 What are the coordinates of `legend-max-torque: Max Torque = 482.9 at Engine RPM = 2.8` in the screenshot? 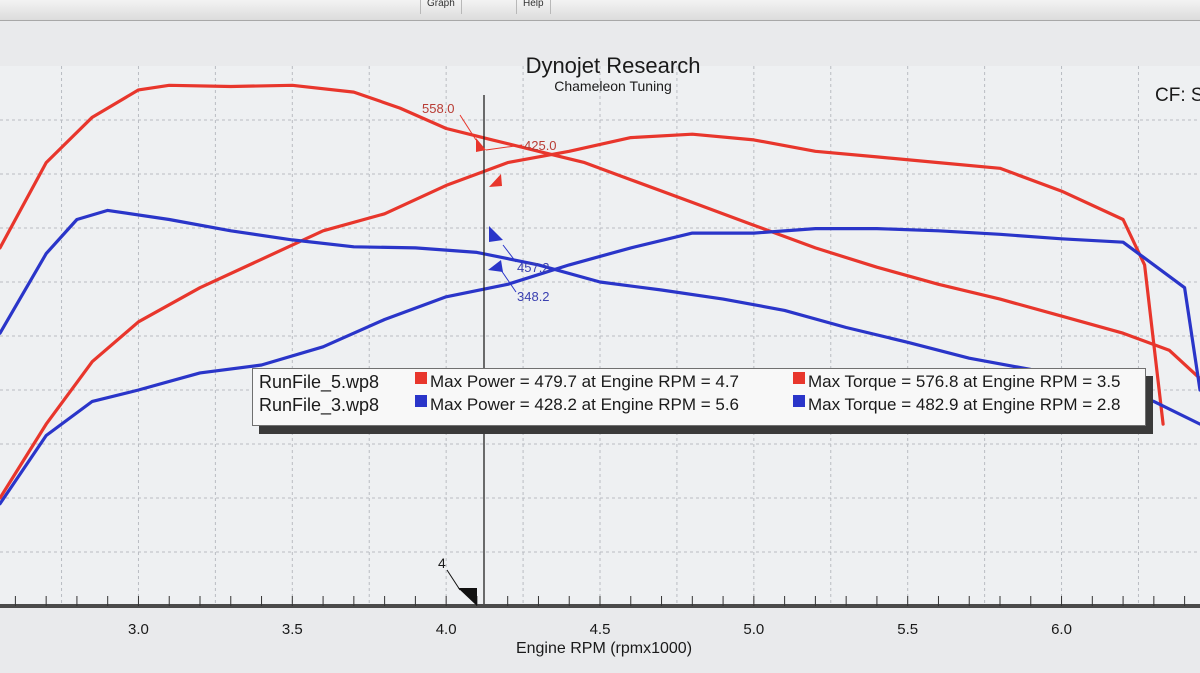 It's located at (964, 404).